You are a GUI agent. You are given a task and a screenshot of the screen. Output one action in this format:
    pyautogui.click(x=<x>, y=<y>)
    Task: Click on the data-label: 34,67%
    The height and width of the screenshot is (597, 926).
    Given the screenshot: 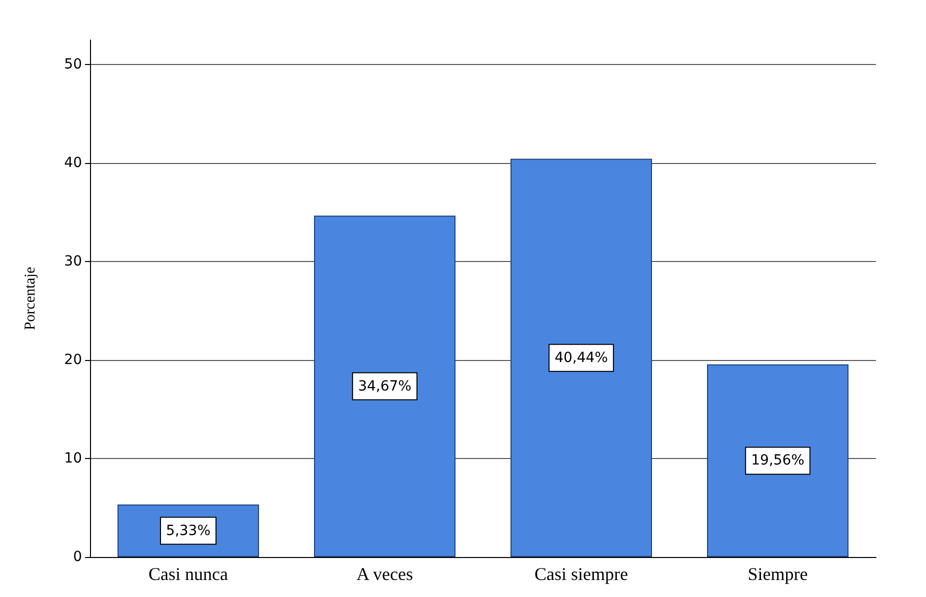 What is the action you would take?
    pyautogui.click(x=385, y=386)
    